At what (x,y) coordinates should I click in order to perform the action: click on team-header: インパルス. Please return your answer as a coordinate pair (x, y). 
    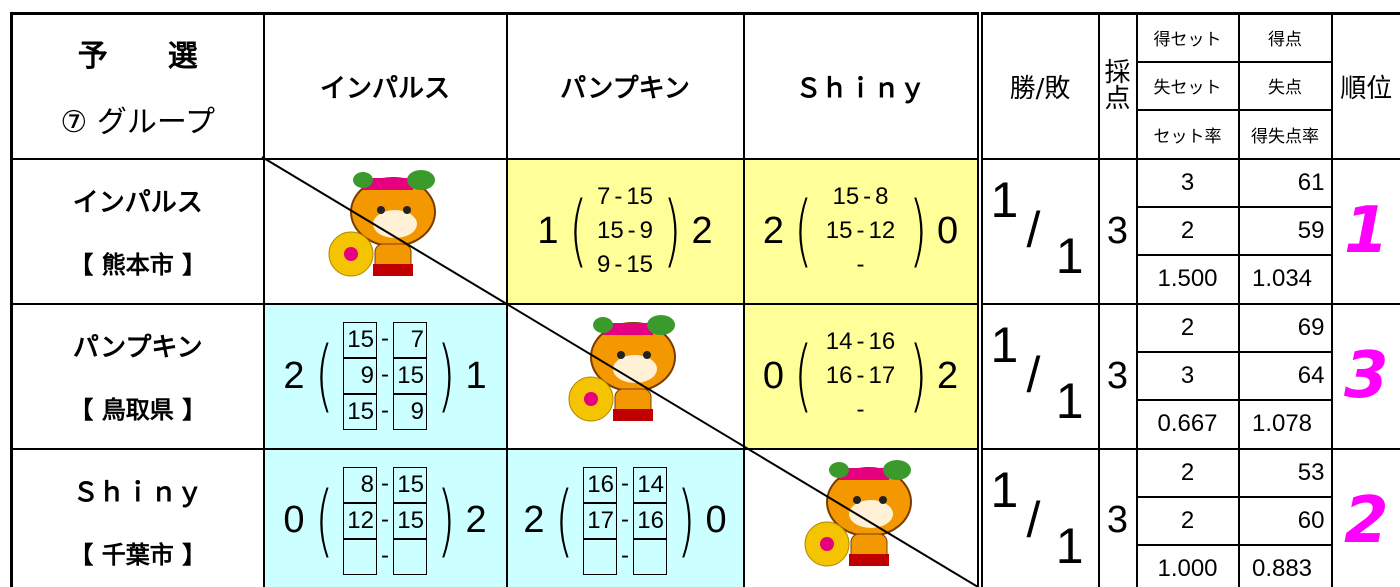
    Looking at the image, I should click on (384, 88).